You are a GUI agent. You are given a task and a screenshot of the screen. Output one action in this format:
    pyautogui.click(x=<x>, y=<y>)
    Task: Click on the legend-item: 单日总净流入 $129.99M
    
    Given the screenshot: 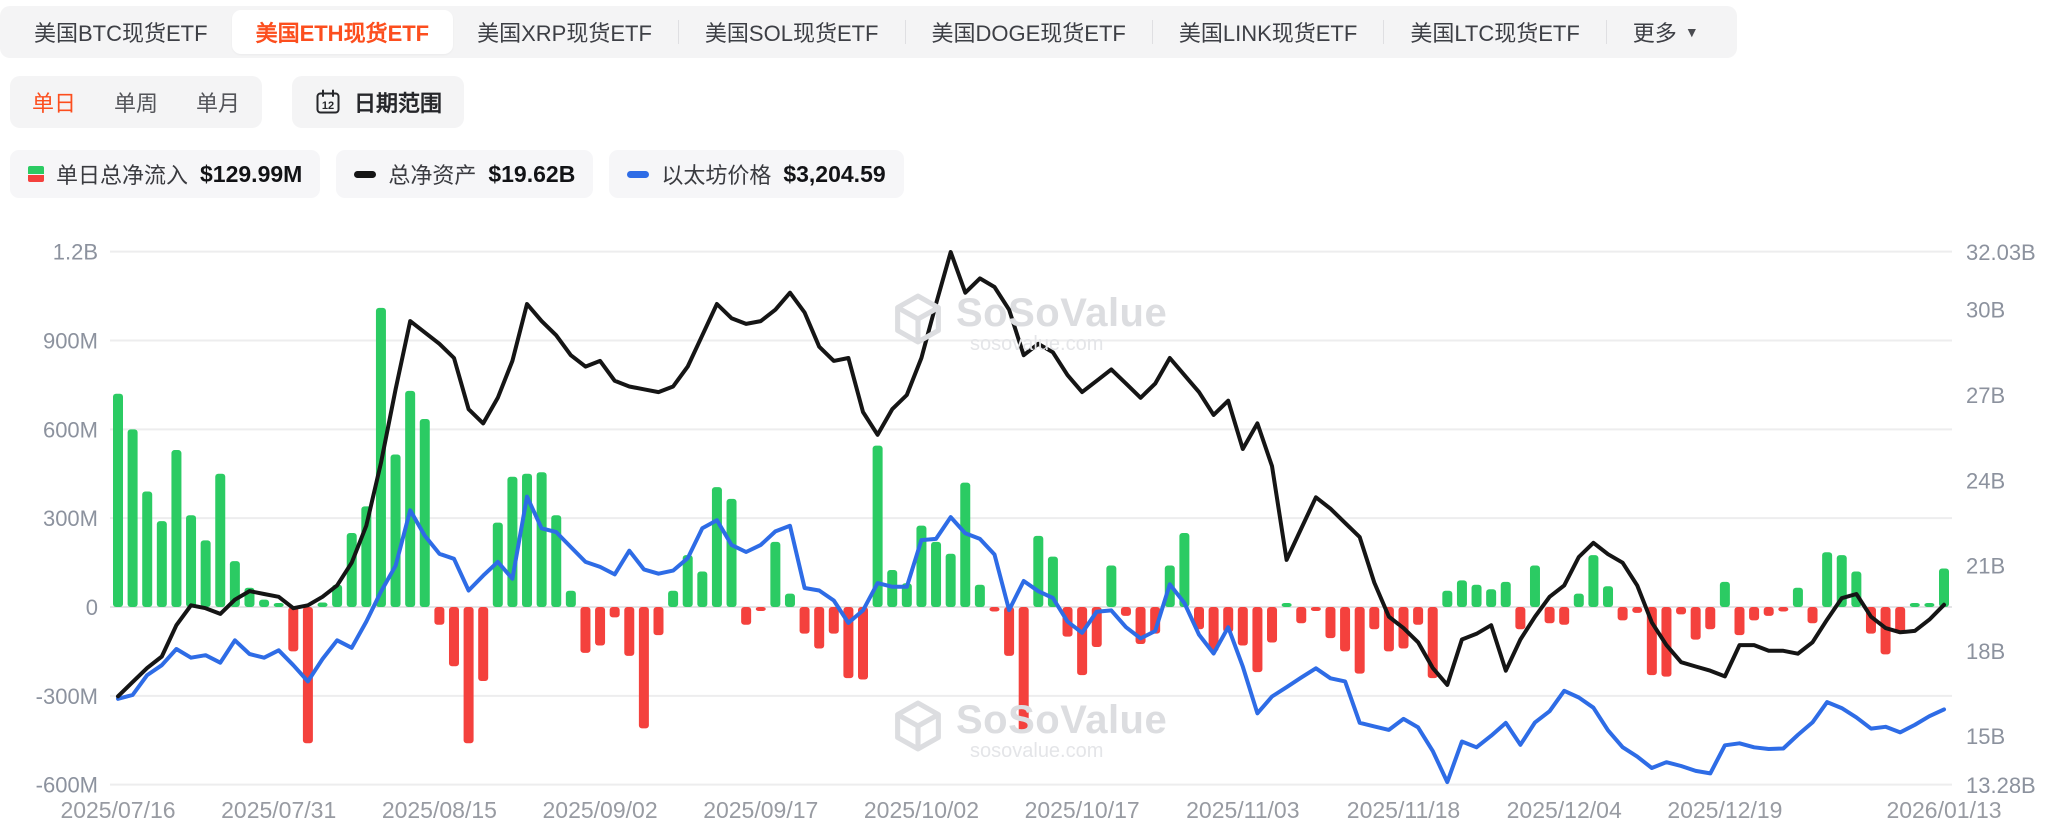 What is the action you would take?
    pyautogui.click(x=165, y=174)
    